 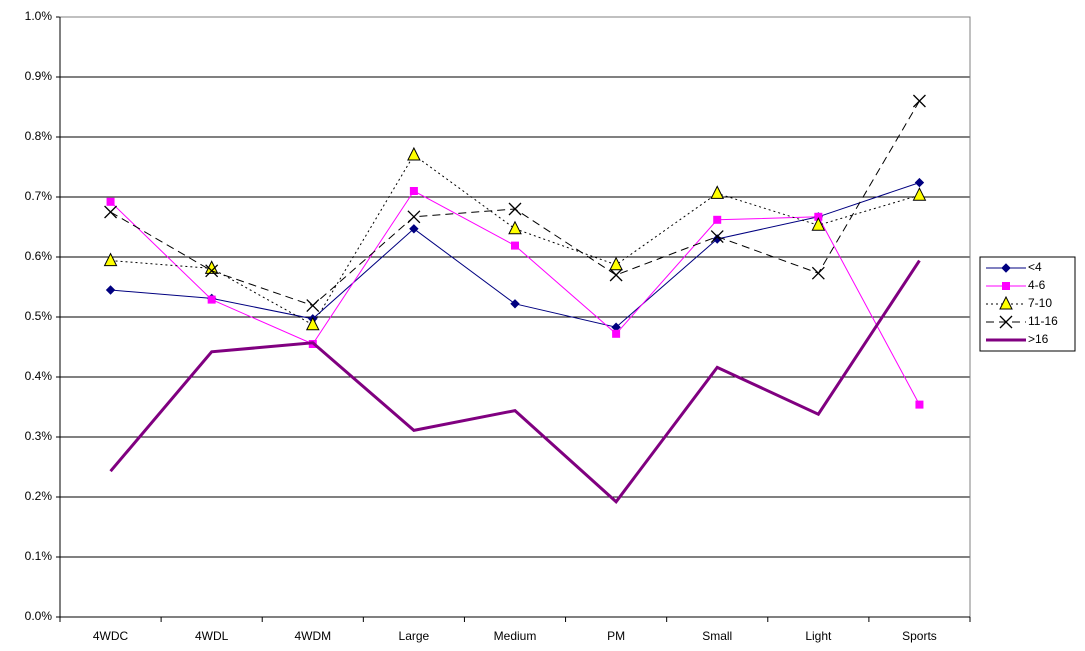 I want to click on y-tick-label: 0.6%, so click(x=39, y=256).